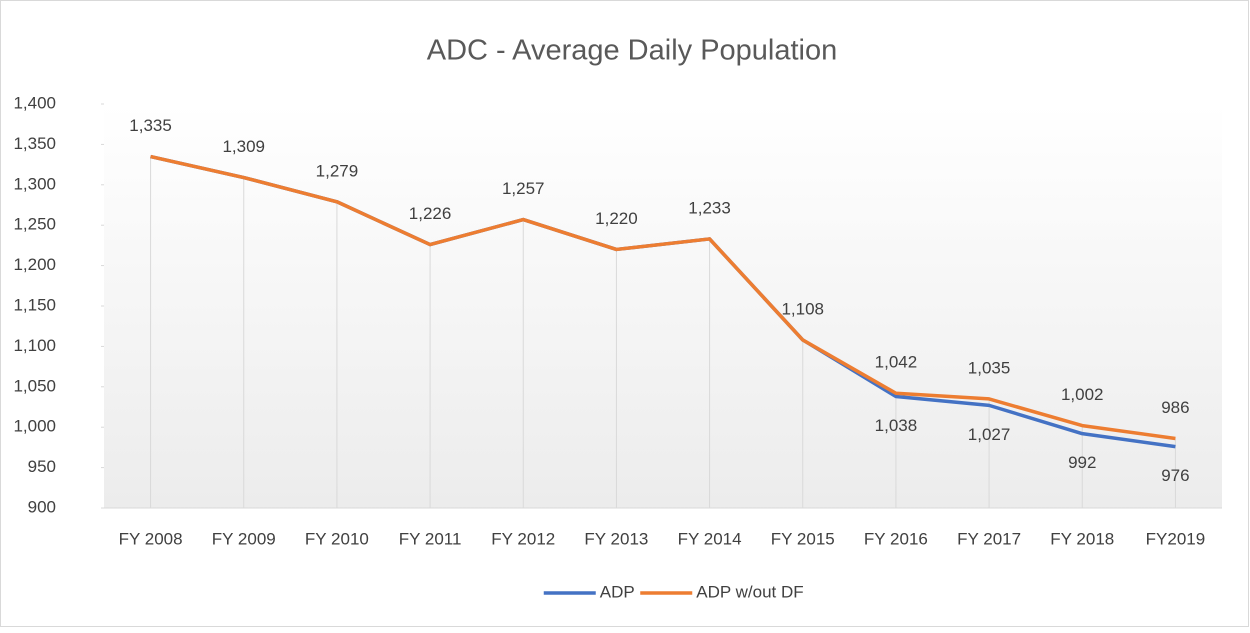 This screenshot has height=633, width=1250. I want to click on data-label: 1,309, so click(243, 146).